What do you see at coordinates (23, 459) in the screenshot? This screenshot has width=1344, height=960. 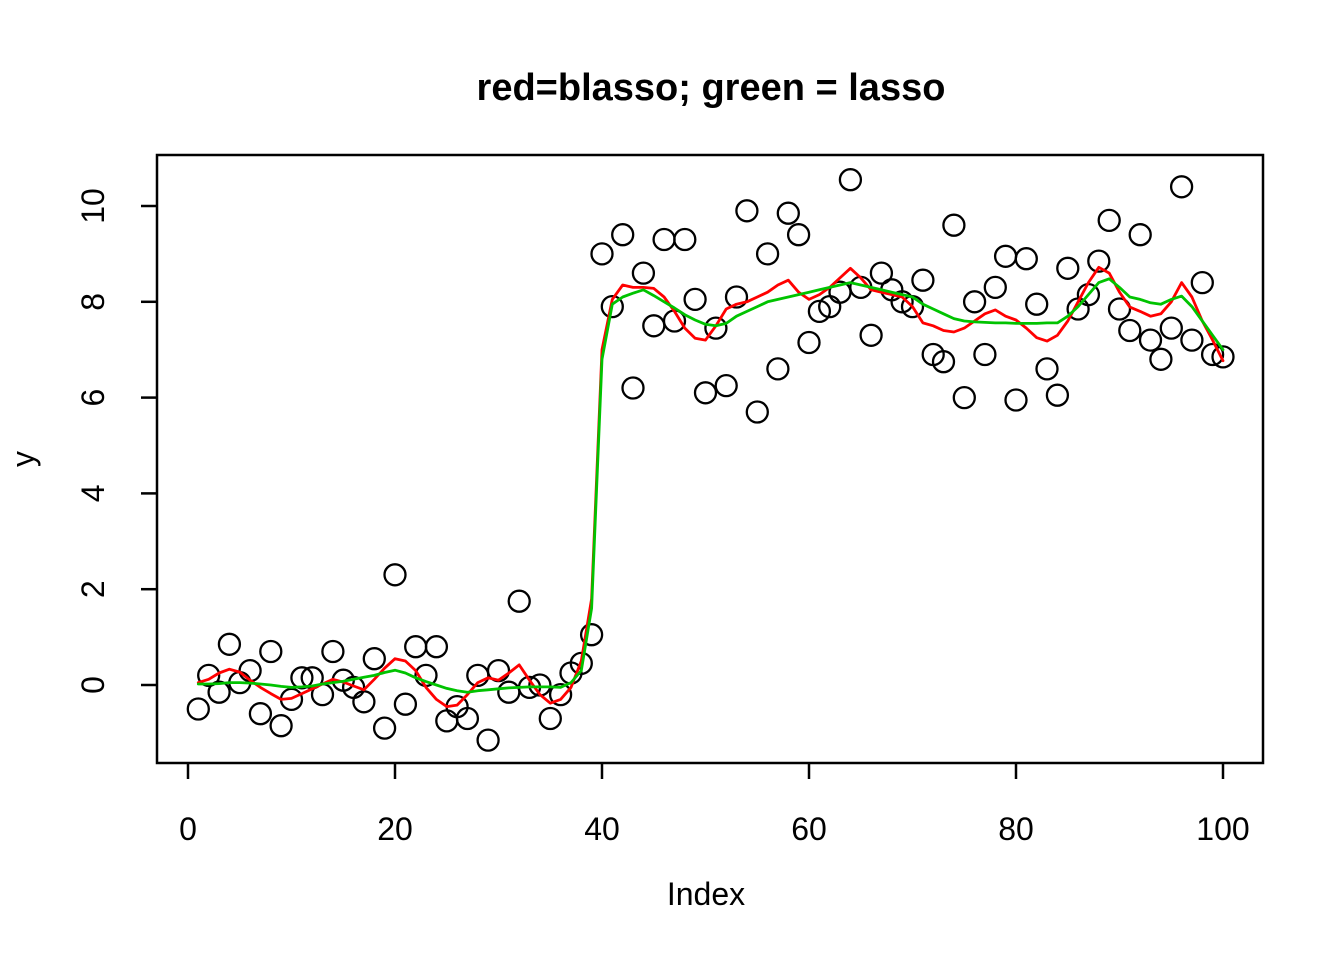 I see `y-axis-label: y` at bounding box center [23, 459].